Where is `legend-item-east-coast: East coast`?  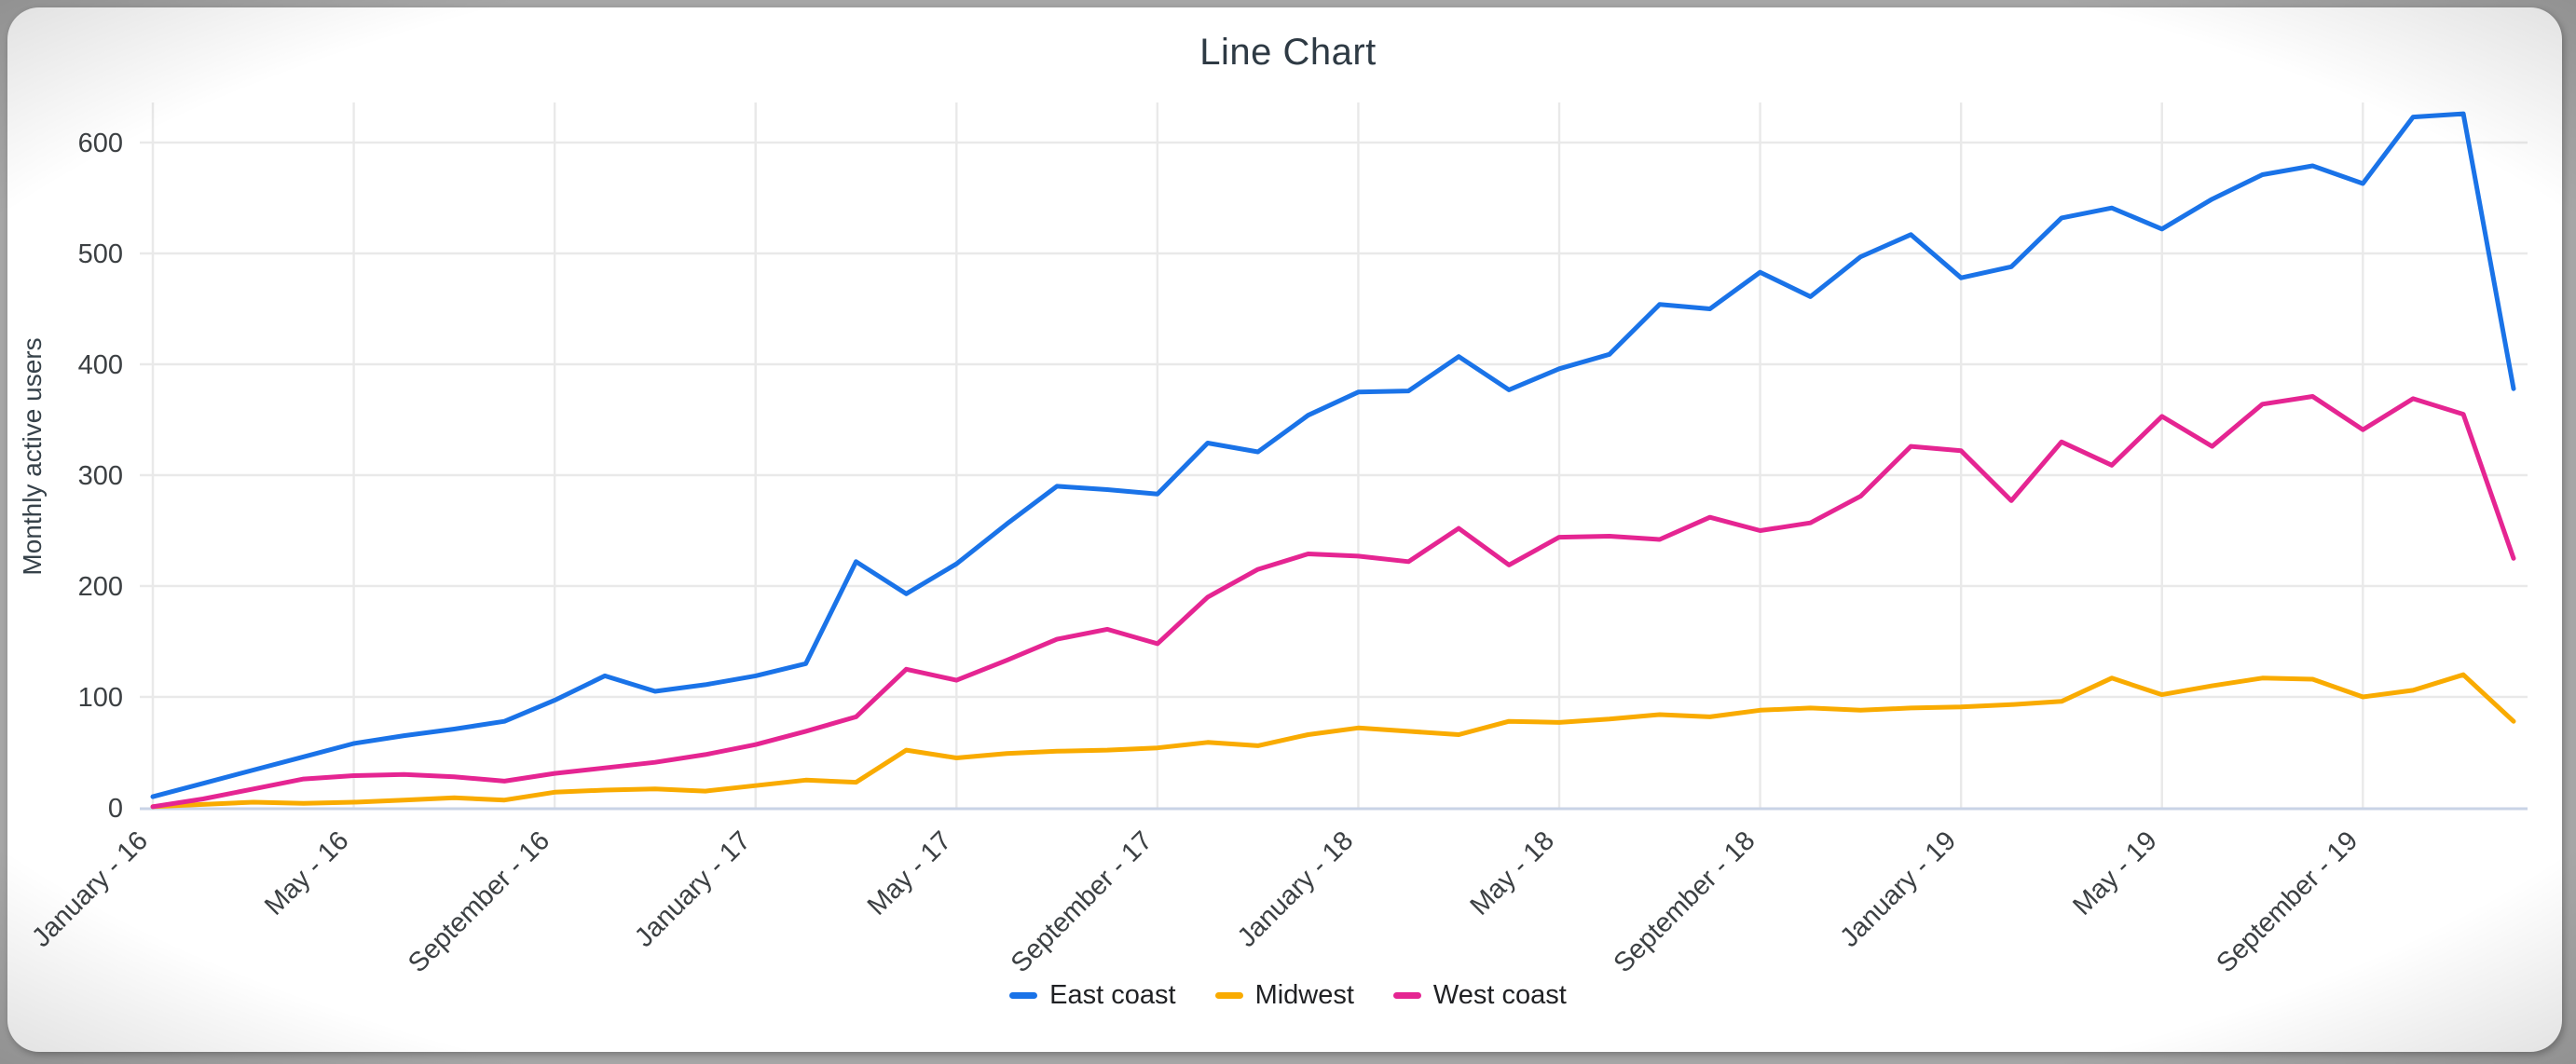
legend-item-east-coast: East coast is located at coordinates (1092, 995).